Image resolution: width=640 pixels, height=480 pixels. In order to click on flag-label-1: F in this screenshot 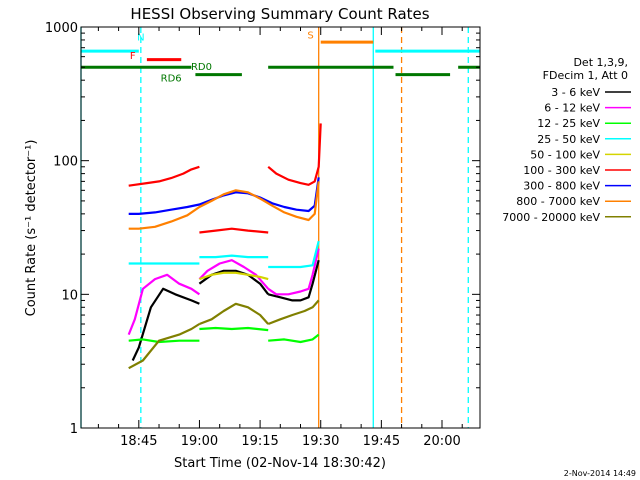, I will do `click(133, 56)`.